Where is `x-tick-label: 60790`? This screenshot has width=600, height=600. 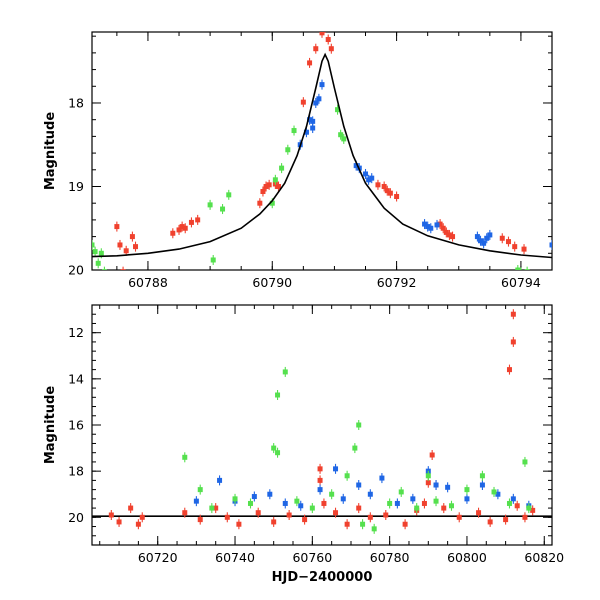 x-tick-label: 60790 is located at coordinates (272, 282).